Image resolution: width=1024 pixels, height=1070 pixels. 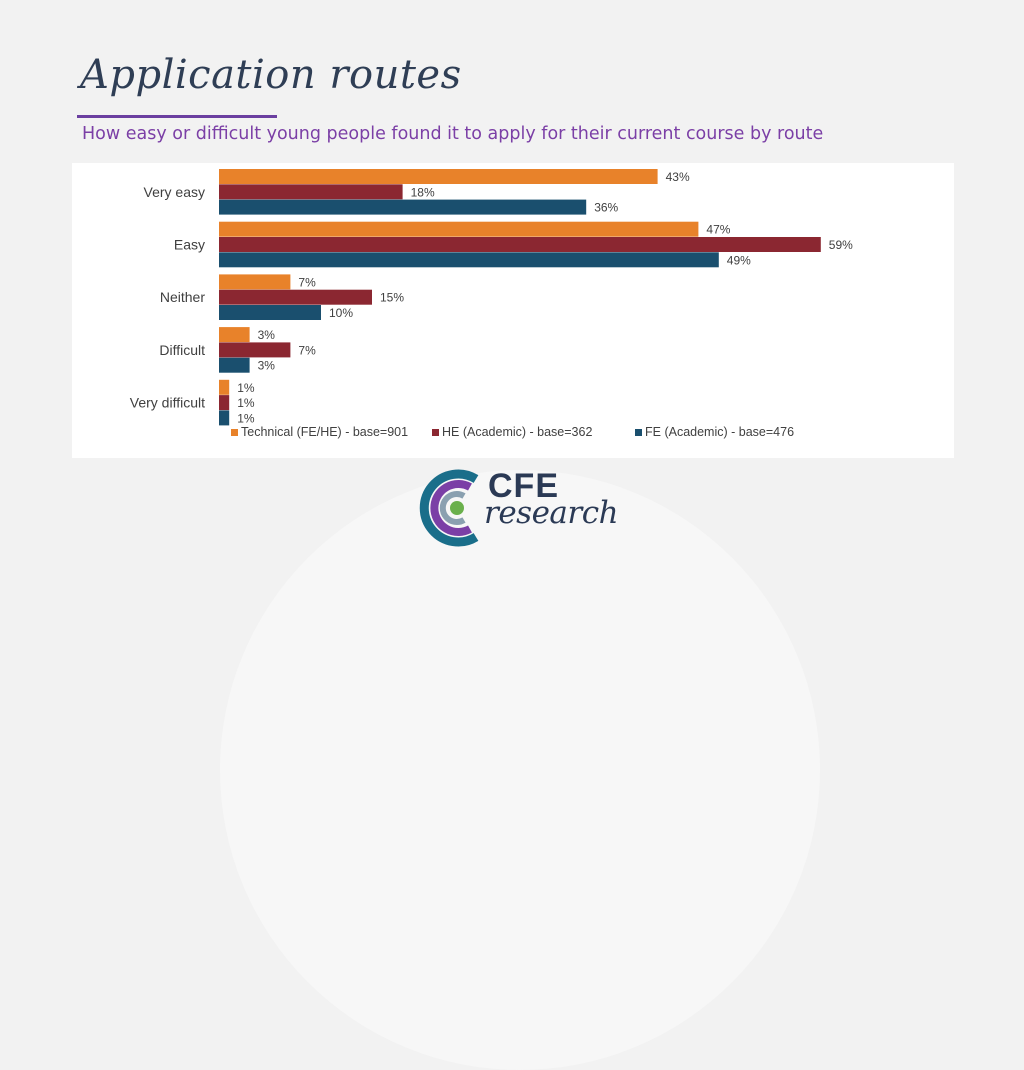 What do you see at coordinates (392, 298) in the screenshot?
I see `data-label: 15%` at bounding box center [392, 298].